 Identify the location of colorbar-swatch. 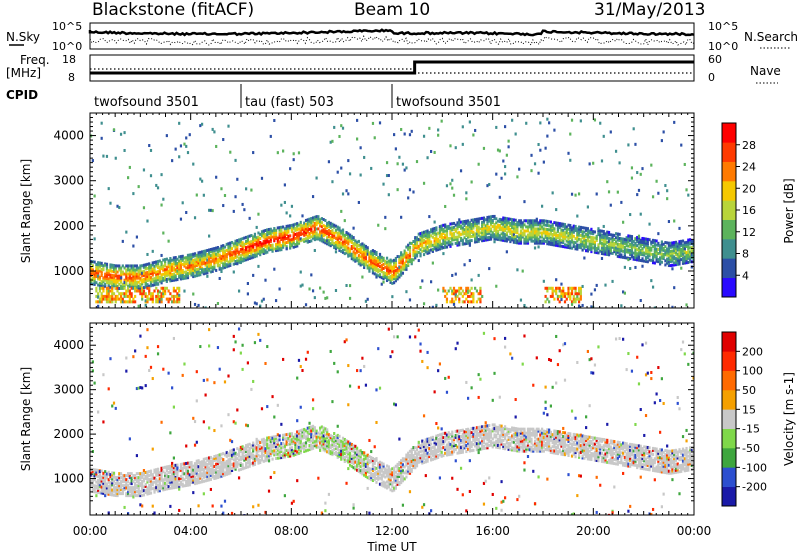
(729, 268).